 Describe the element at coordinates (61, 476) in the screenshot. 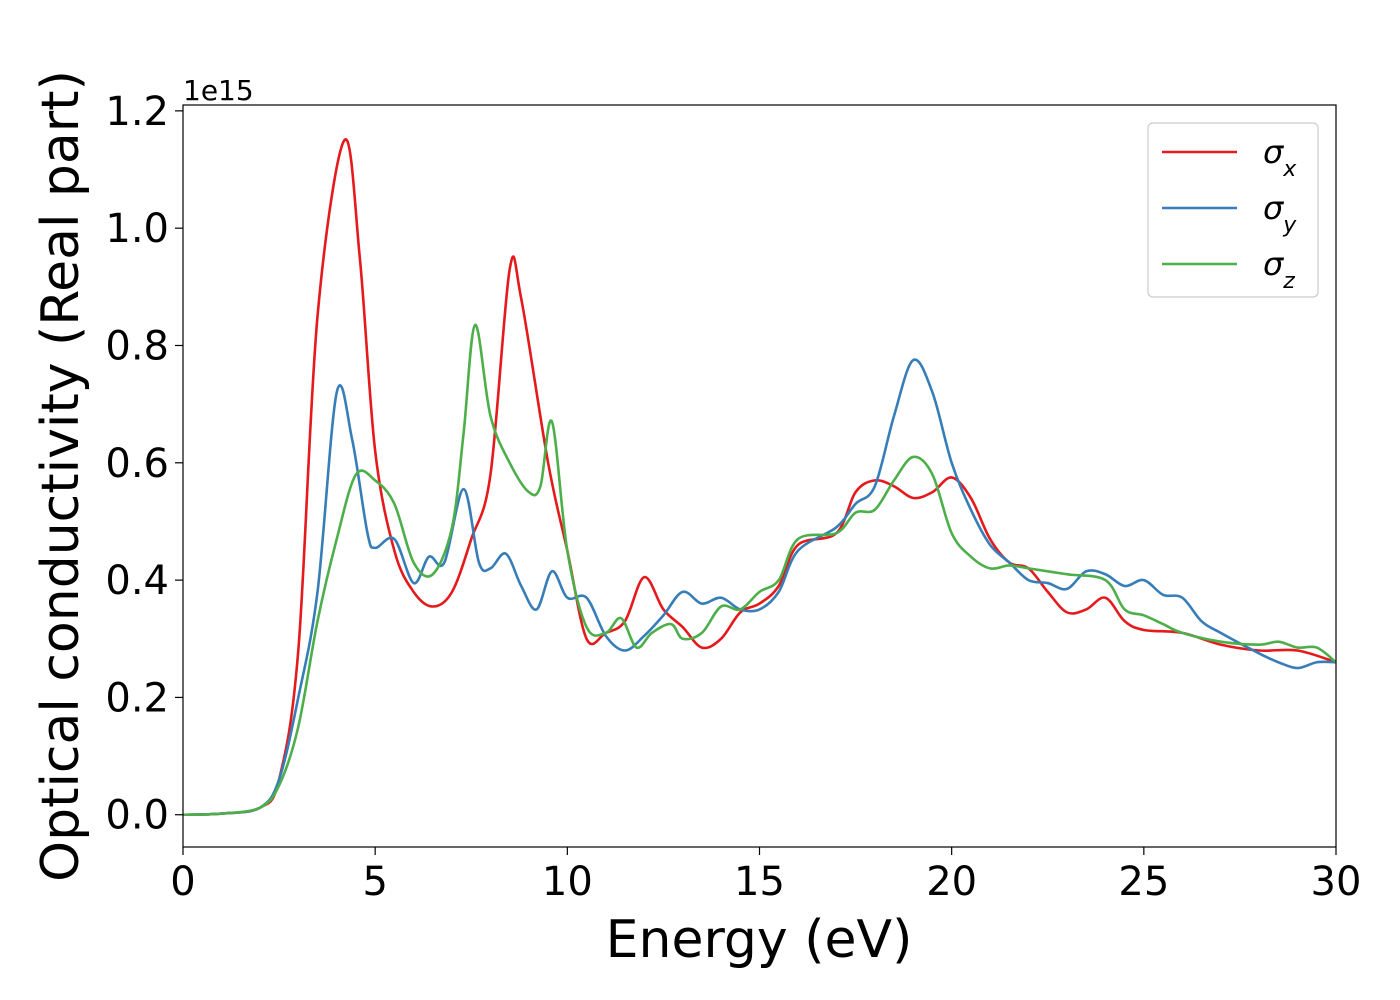

I see `y-axis-label: Optical conductivity (Real part)` at that location.